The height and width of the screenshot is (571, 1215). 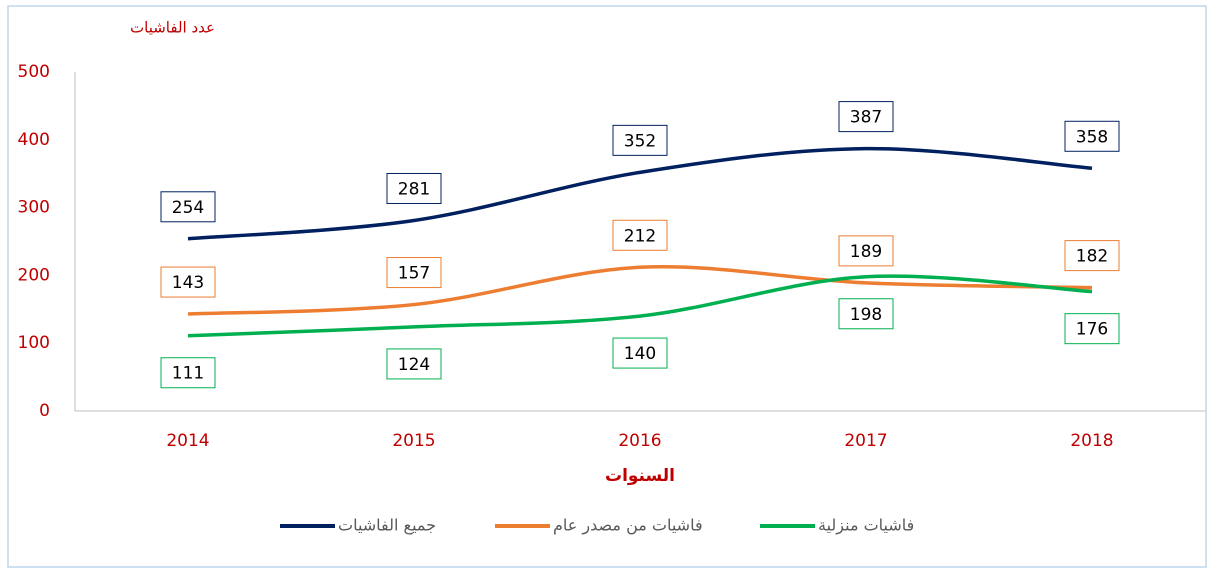 What do you see at coordinates (34, 72) in the screenshot?
I see `y-tick-label: 500` at bounding box center [34, 72].